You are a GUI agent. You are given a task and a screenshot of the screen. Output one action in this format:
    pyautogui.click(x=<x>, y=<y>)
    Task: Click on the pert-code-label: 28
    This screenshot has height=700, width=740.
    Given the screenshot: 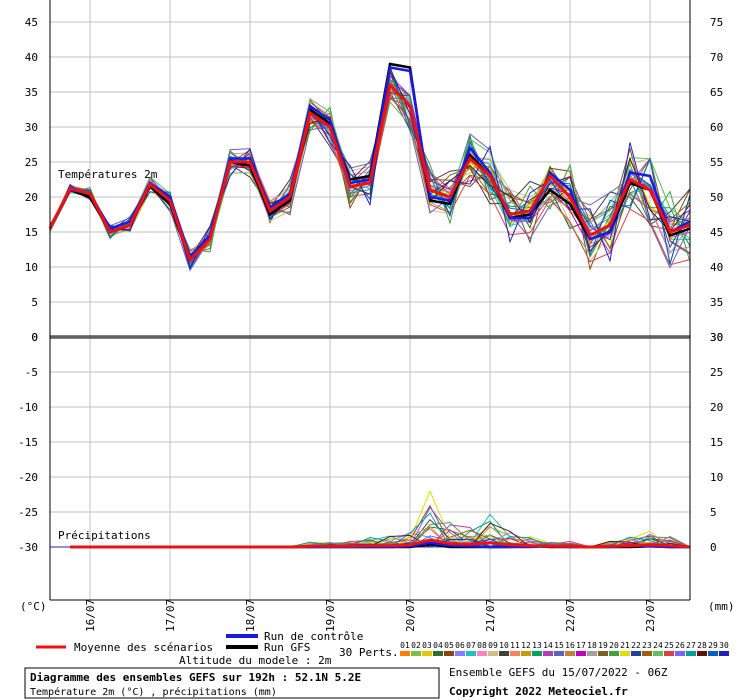 What is the action you would take?
    pyautogui.click(x=702, y=645)
    